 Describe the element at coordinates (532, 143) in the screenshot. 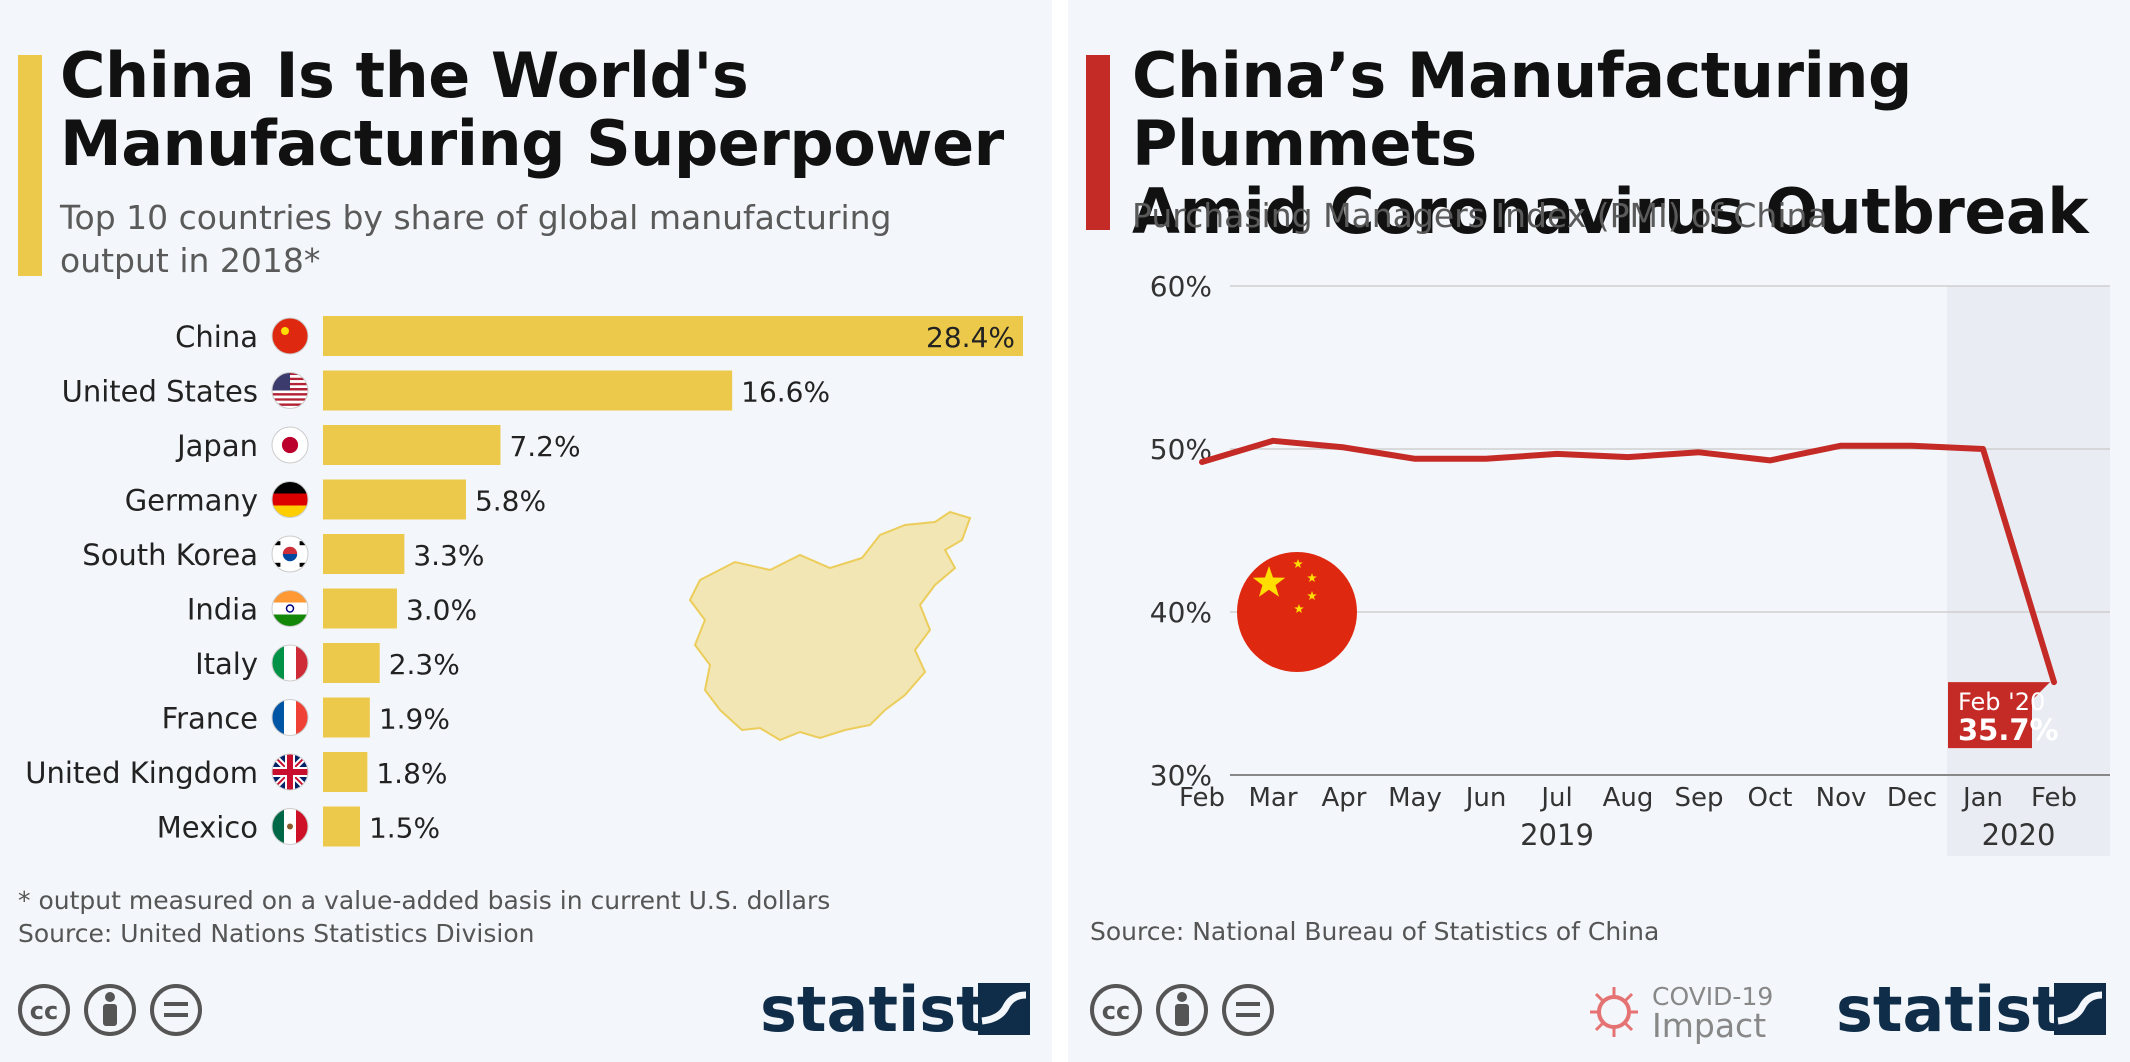

I see `left-title-line-2: Manufacturing Superpower` at that location.